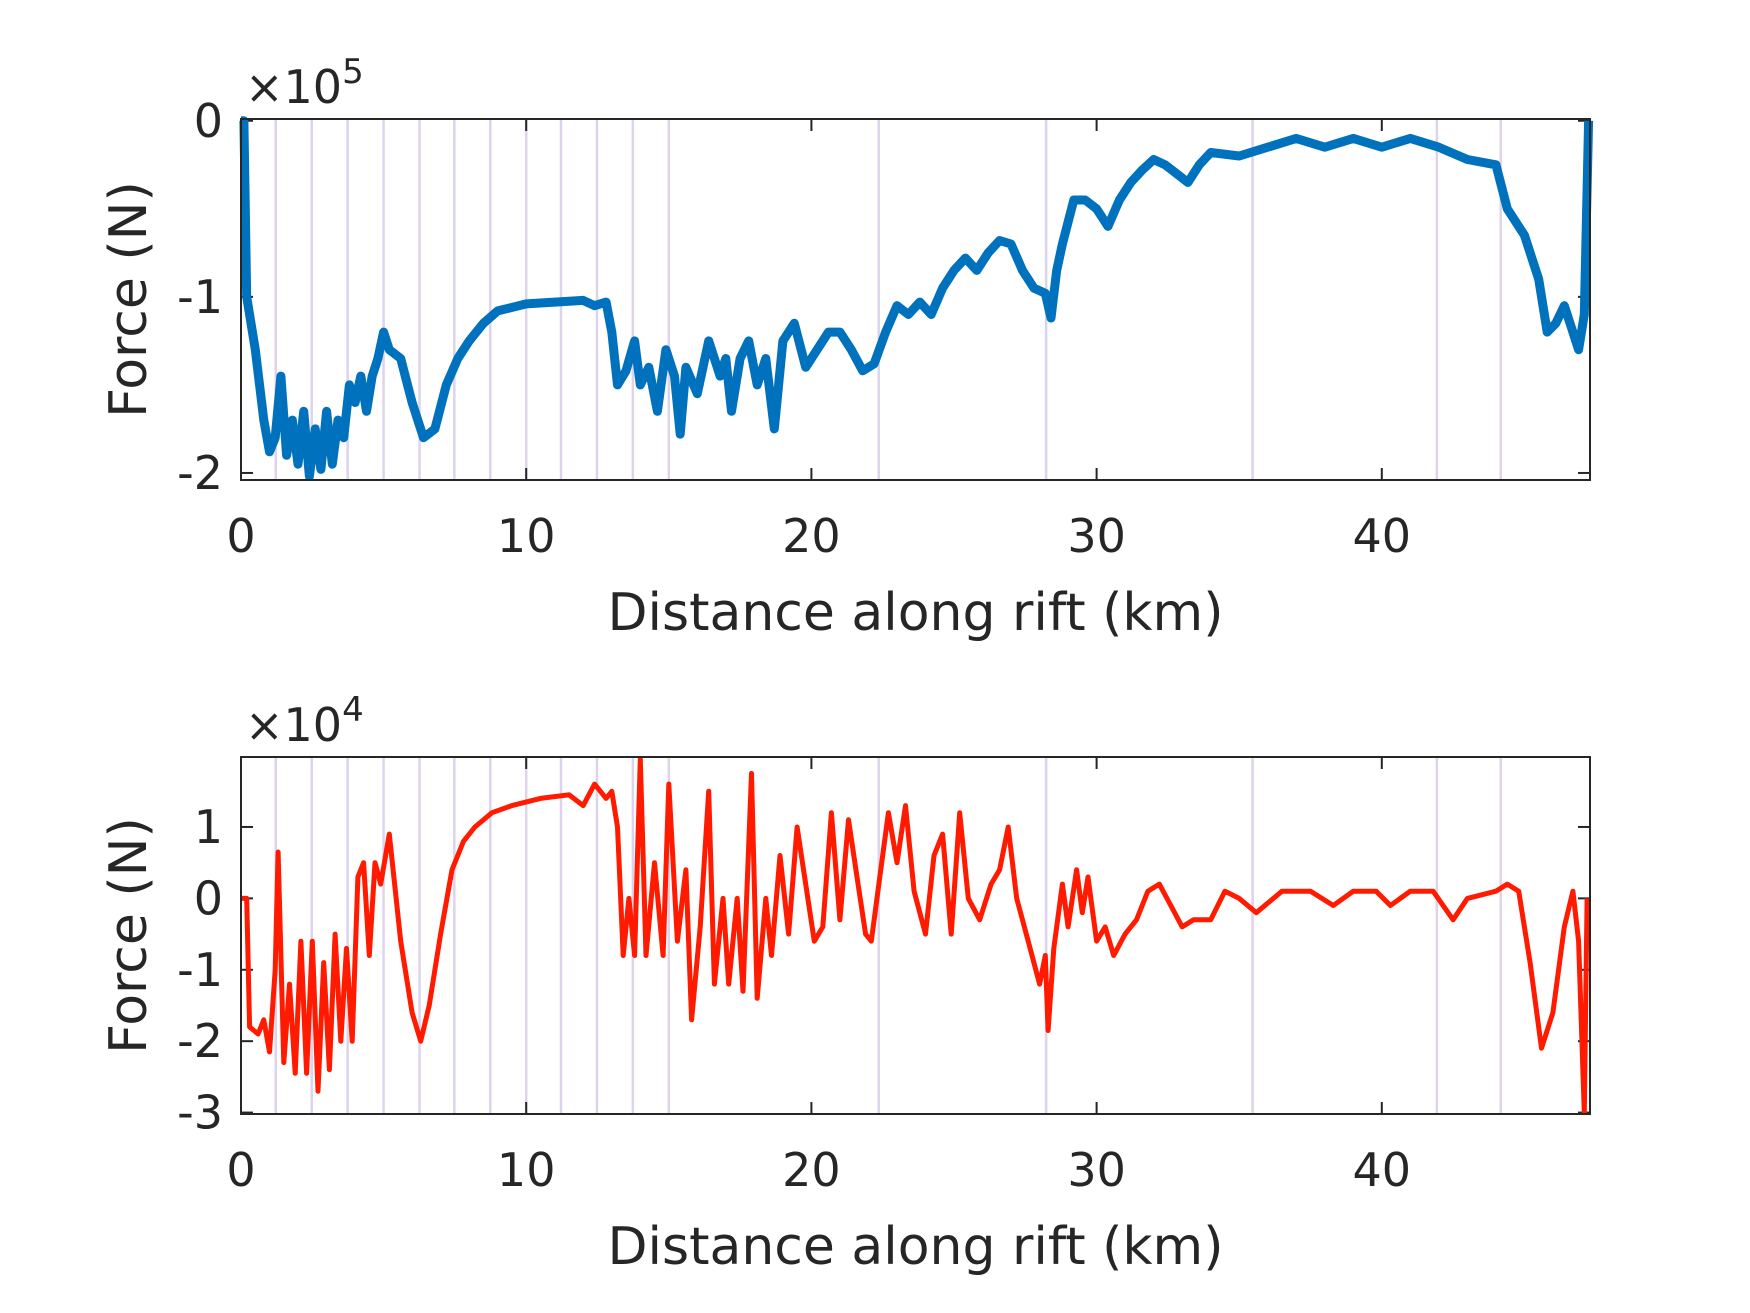 The width and height of the screenshot is (1750, 1313). I want to click on y-tick-label: 1, so click(208, 827).